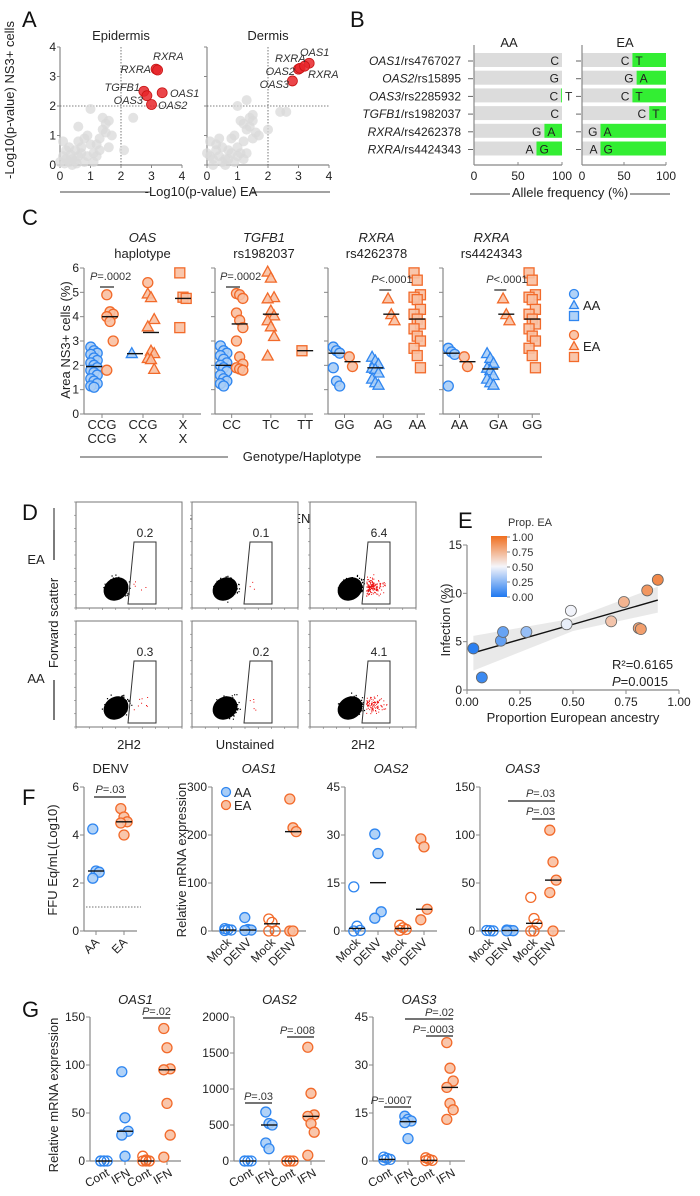 This screenshot has width=700, height=1196. I want to click on panel-f-subplot-denv: DENV 0 2 4 6 AA EA P=.03 FFU Eq/mL(Log10), so click(93, 858).